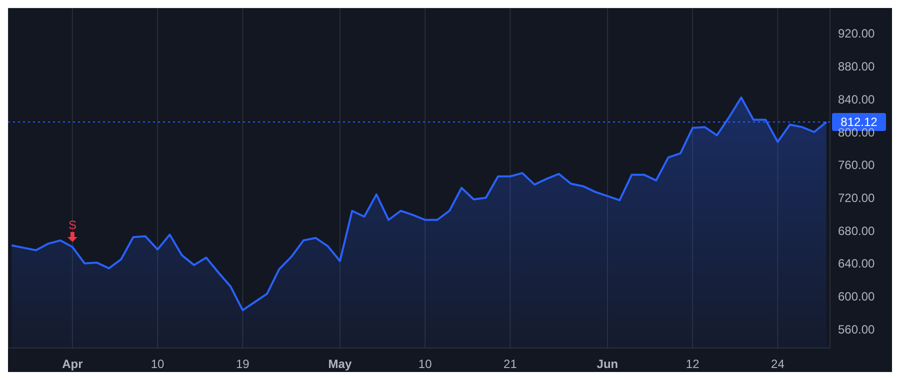  What do you see at coordinates (859, 122) in the screenshot?
I see `ref-line-label: 812.12` at bounding box center [859, 122].